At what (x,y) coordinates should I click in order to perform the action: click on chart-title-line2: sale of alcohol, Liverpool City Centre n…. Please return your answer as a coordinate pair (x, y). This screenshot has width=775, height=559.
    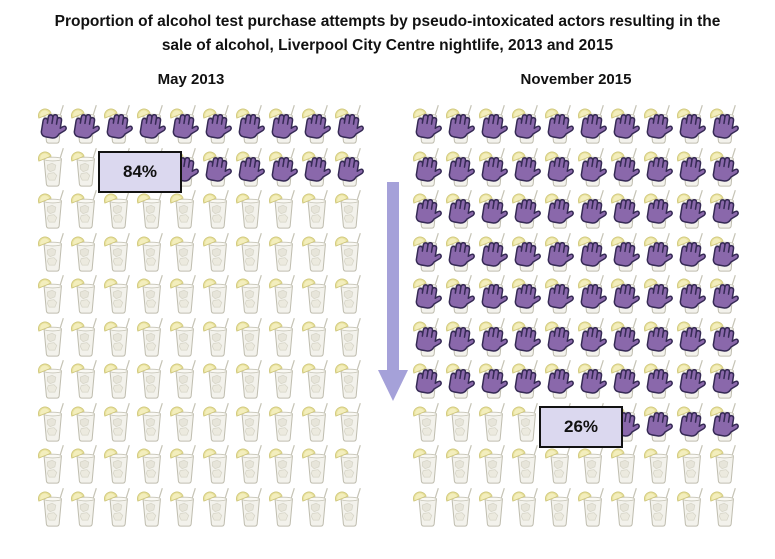
    Looking at the image, I should click on (387, 45).